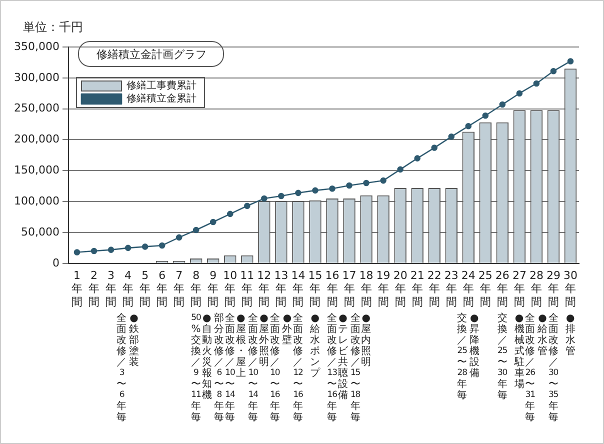 This screenshot has height=444, width=604. What do you see at coordinates (40, 231) in the screenshot?
I see `y-tick-label: 50,000` at bounding box center [40, 231].